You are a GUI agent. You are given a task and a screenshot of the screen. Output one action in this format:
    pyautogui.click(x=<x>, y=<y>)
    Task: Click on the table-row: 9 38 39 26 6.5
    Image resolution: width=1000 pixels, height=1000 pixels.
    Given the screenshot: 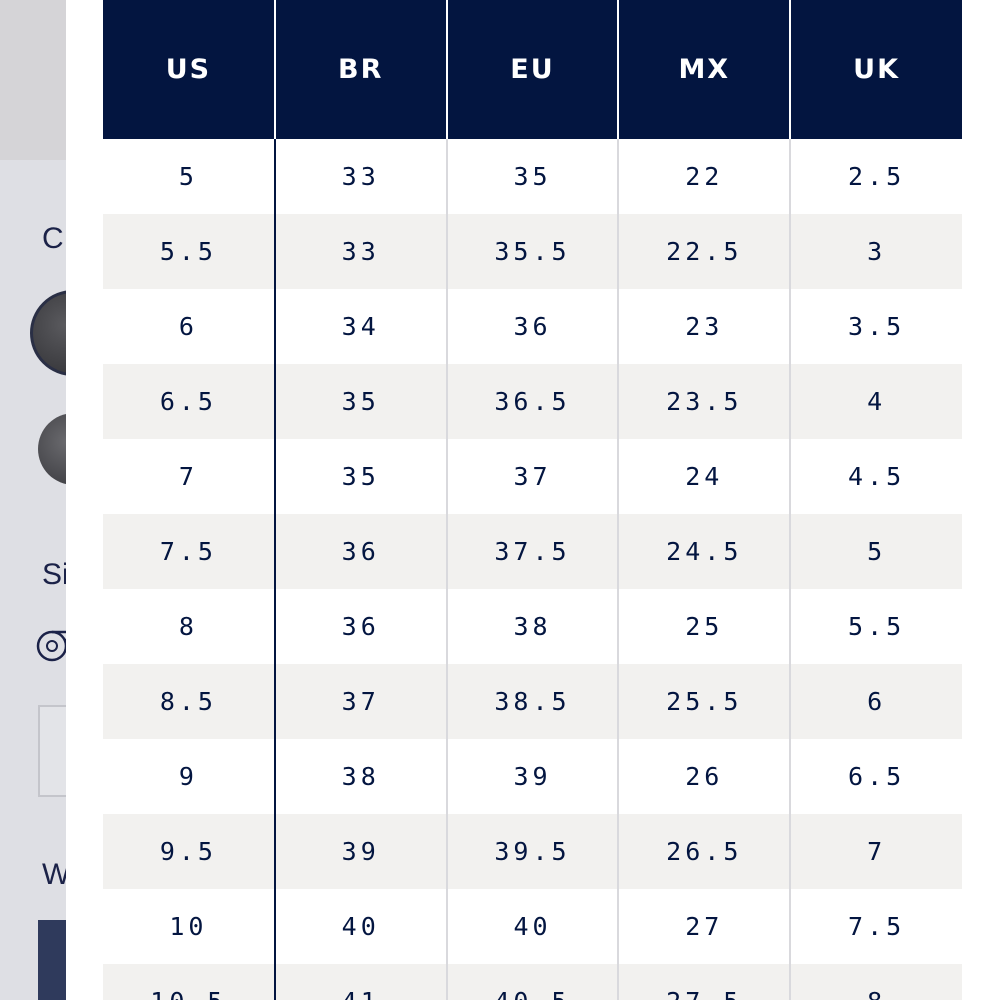 What is the action you would take?
    pyautogui.click(x=532, y=776)
    